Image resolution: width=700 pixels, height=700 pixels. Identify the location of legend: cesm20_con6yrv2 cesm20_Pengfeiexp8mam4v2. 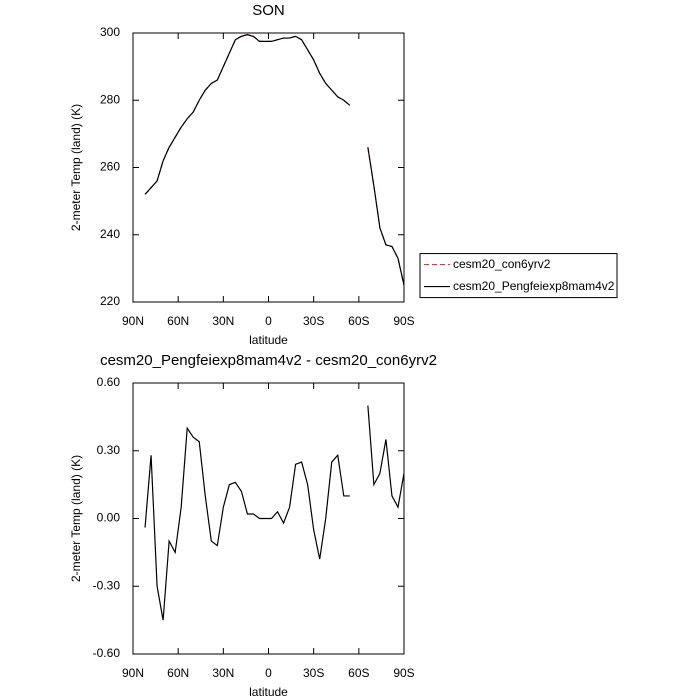
(518, 276).